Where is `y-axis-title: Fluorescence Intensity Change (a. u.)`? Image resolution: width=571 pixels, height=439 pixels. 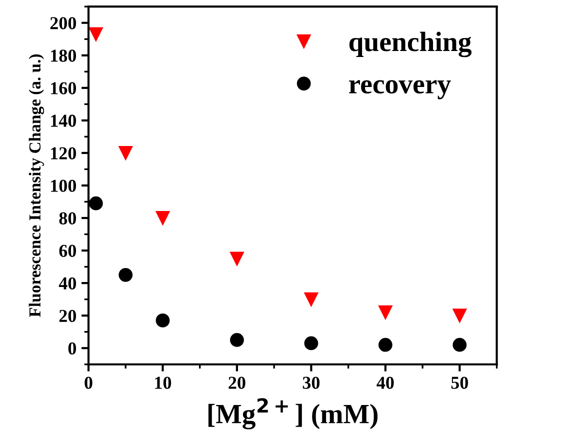
y-axis-title: Fluorescence Intensity Change (a. u.) is located at coordinates (36, 185).